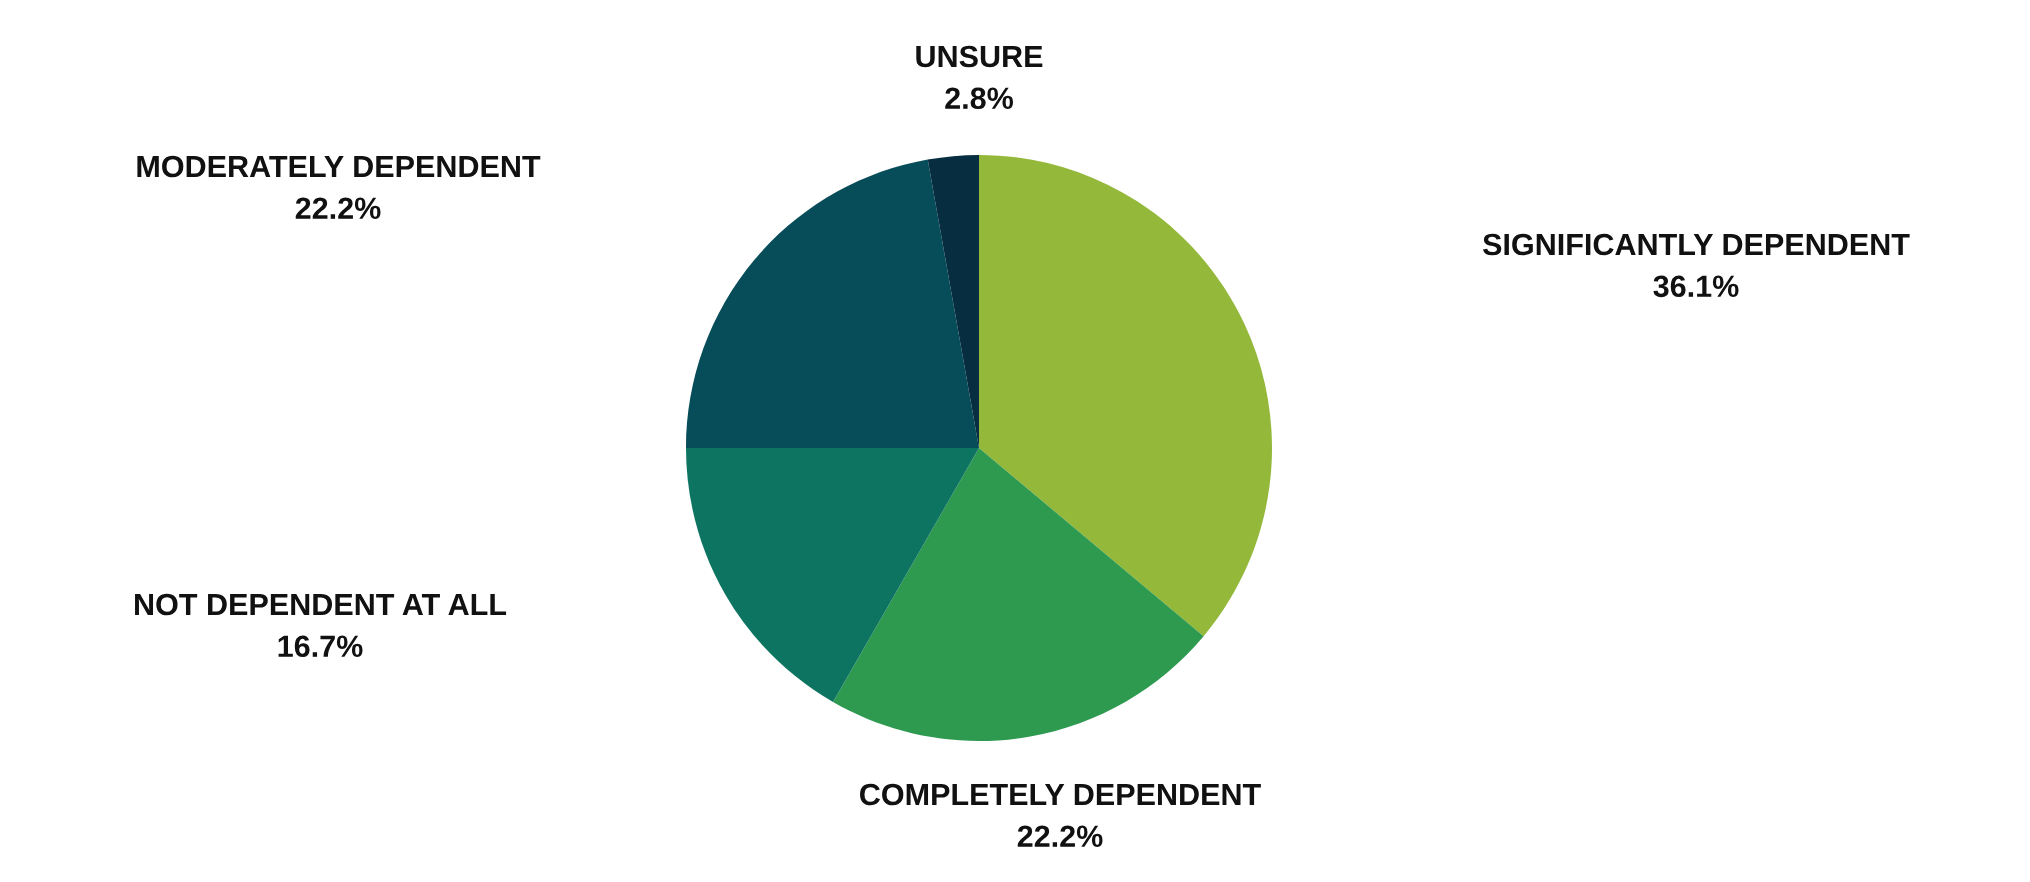  I want to click on data-label: 2.8%, so click(979, 98).